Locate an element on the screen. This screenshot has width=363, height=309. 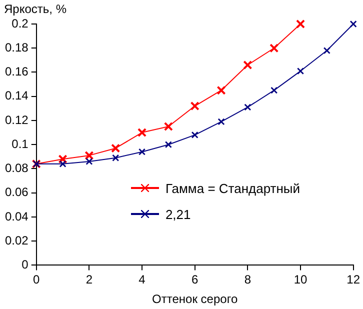
x-tick-label: 10 is located at coordinates (301, 279).